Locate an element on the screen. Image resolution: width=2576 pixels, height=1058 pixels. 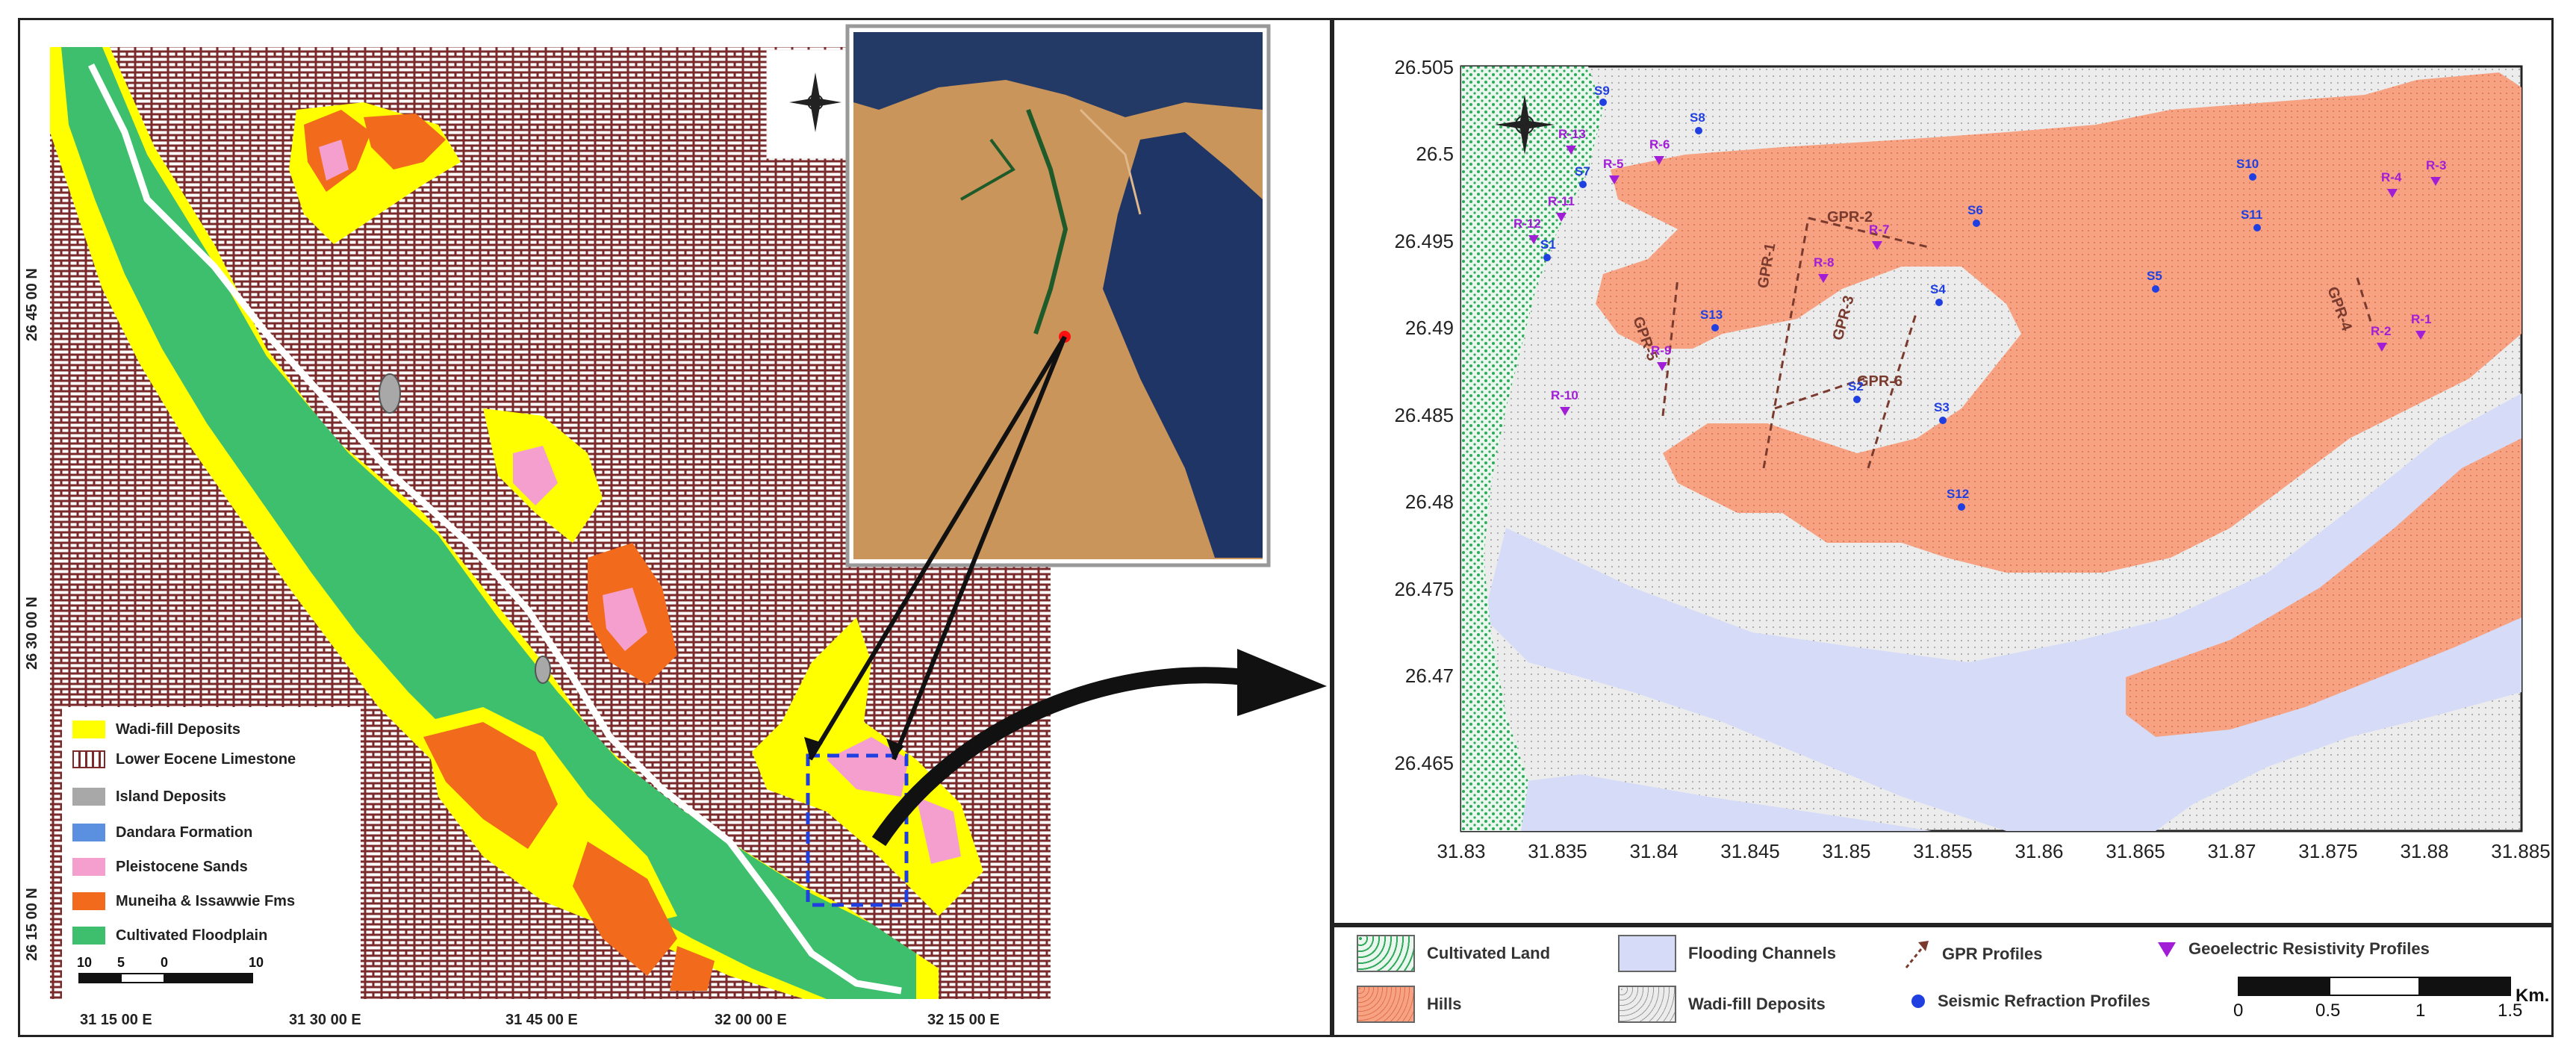
legend-label: Dandara Formation is located at coordinates (184, 833).